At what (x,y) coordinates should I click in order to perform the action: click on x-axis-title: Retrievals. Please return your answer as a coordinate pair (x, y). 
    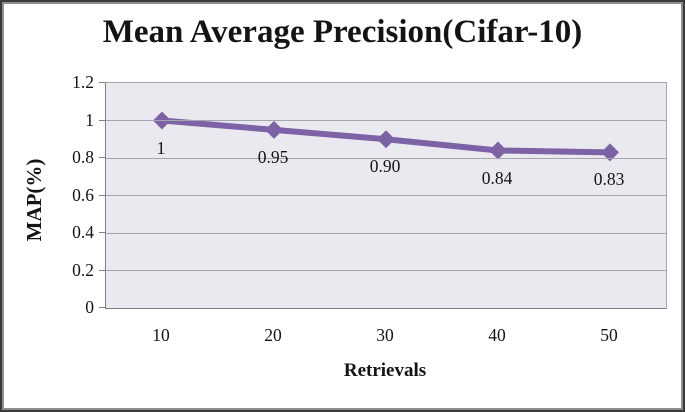
    Looking at the image, I should click on (385, 370).